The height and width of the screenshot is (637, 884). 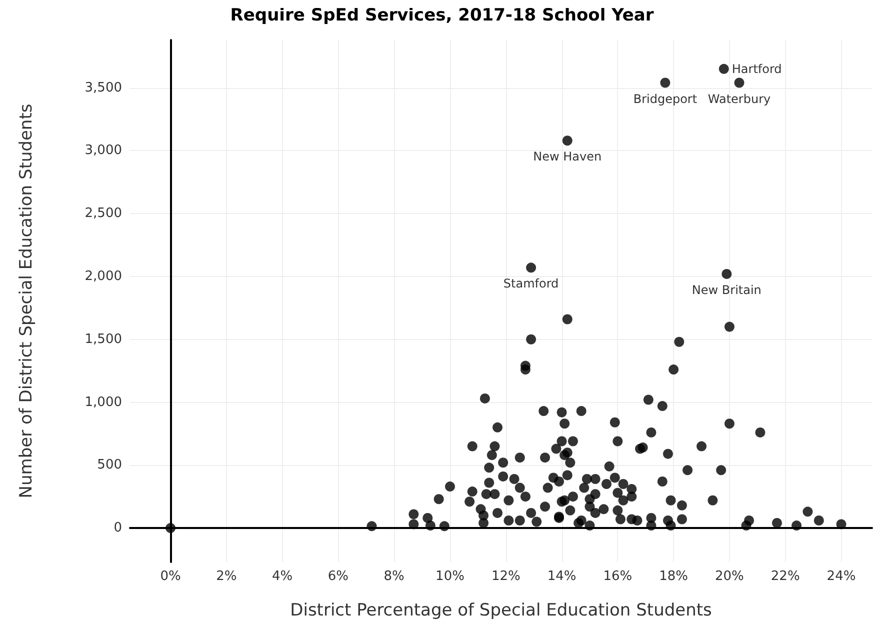 I want to click on x-axis-title: District Percentage of Special Education Students, so click(x=501, y=610).